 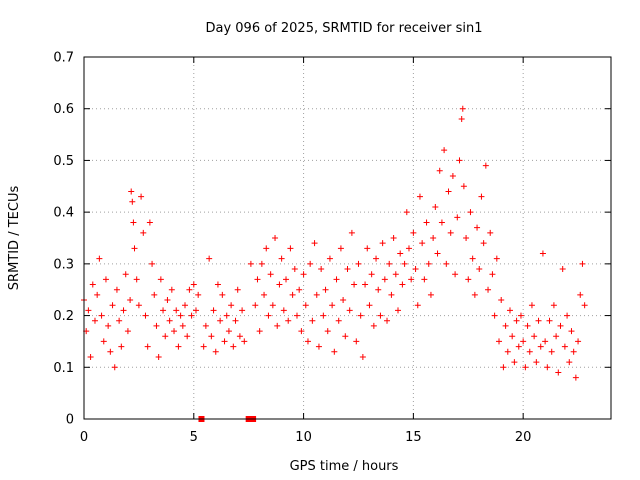 What do you see at coordinates (63, 58) in the screenshot?
I see `y-tick-label: 0.7` at bounding box center [63, 58].